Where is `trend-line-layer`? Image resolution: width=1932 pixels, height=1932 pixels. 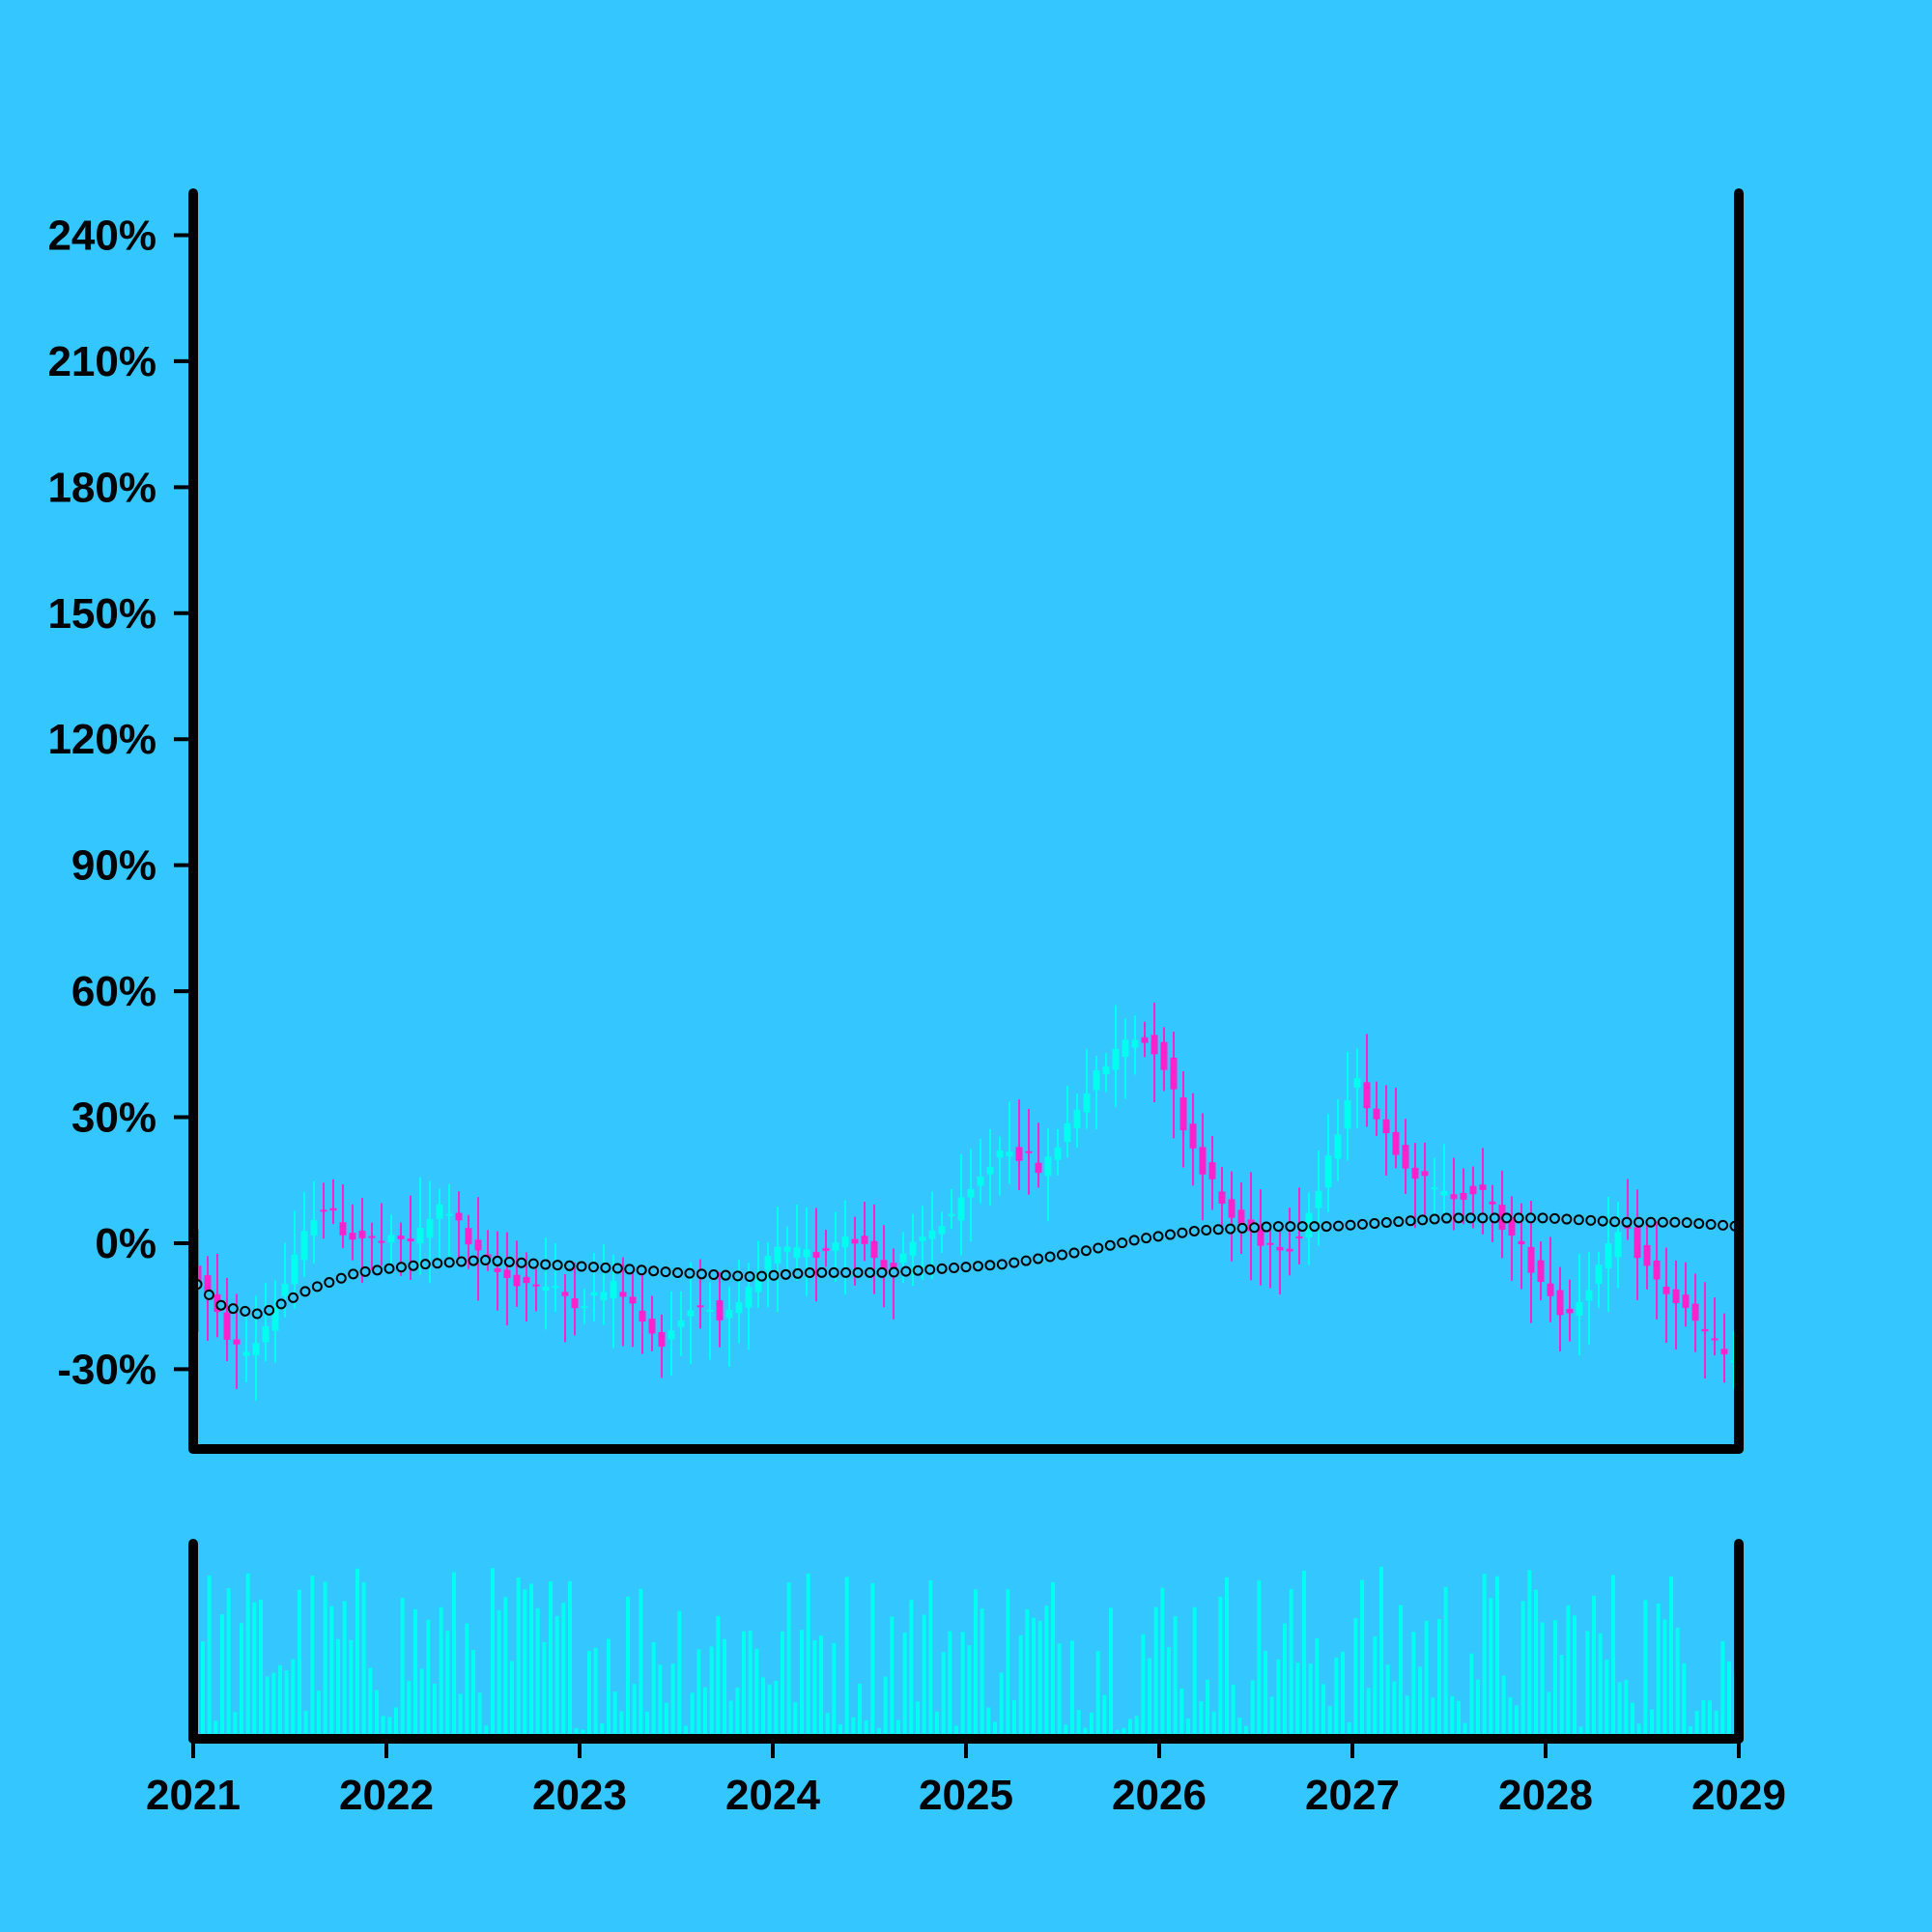 trend-line-layer is located at coordinates (966, 1266).